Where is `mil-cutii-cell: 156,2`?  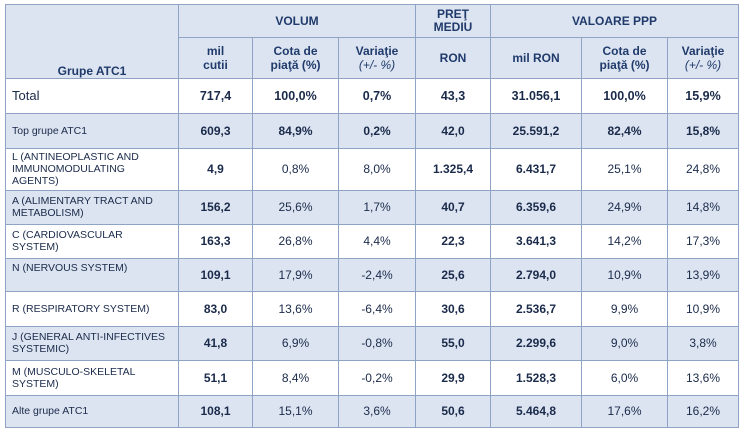
mil-cutii-cell: 156,2 is located at coordinates (215, 207).